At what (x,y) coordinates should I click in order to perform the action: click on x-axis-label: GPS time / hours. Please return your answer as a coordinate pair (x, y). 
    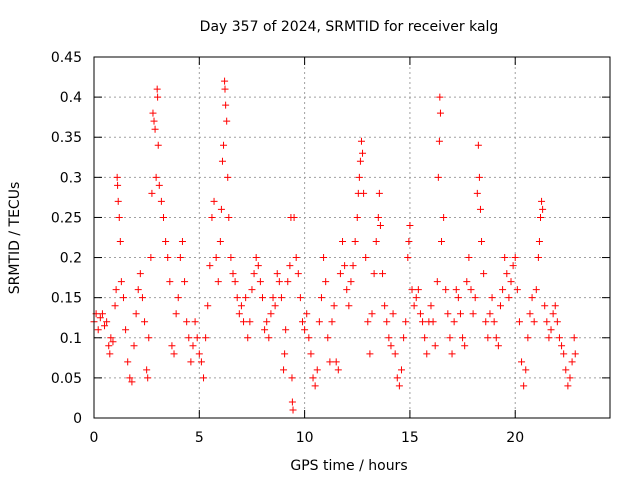
    Looking at the image, I should click on (348, 466).